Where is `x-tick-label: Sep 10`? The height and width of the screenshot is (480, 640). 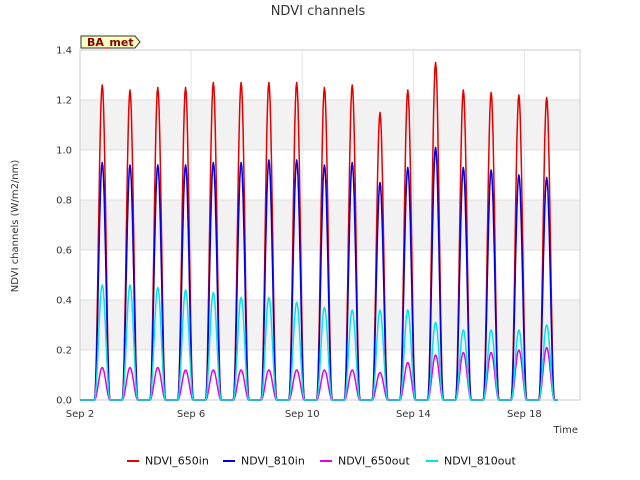
x-tick-label: Sep 10 is located at coordinates (302, 414).